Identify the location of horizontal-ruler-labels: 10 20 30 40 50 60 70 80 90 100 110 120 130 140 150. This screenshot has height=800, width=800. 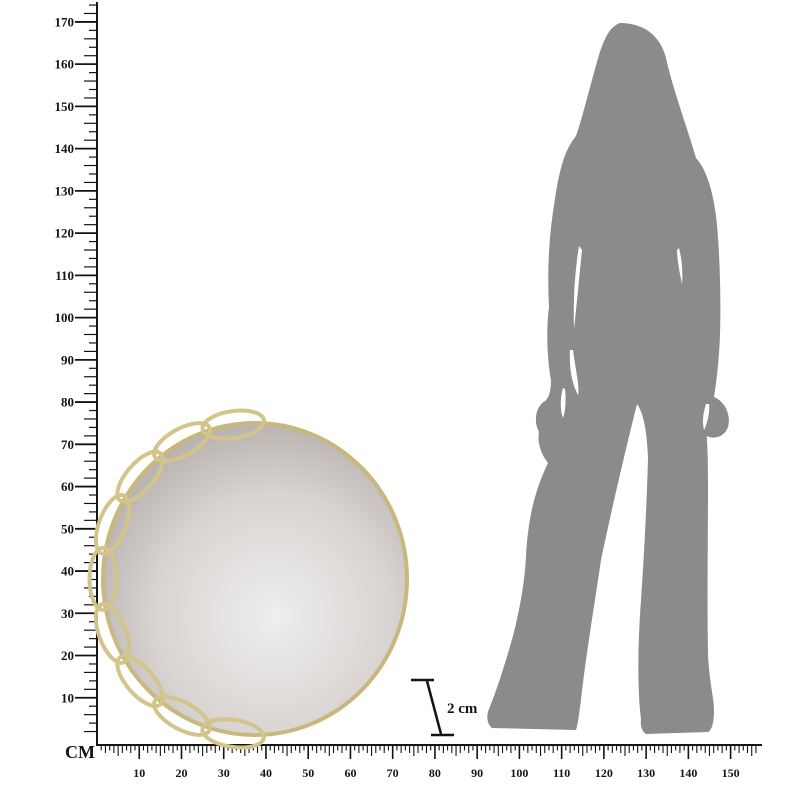
(436, 773).